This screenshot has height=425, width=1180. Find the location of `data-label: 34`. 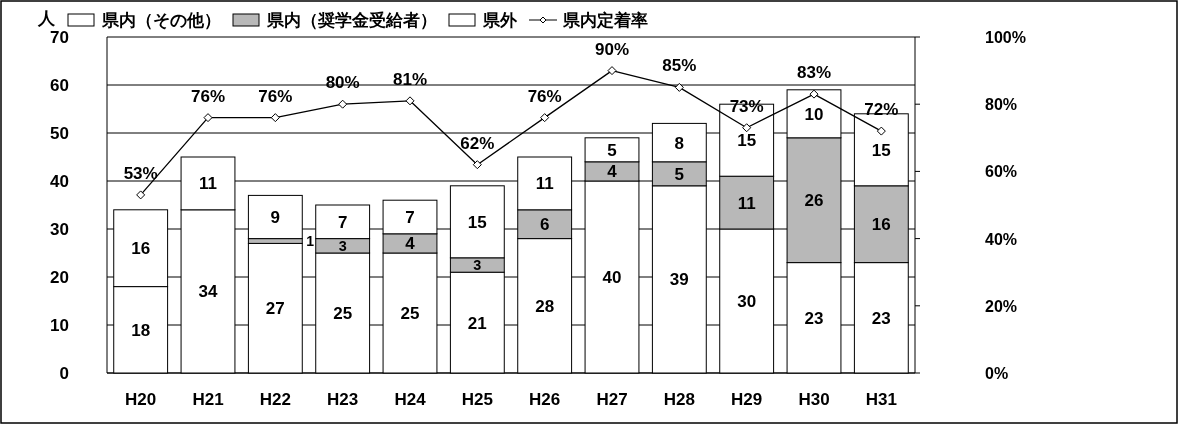

data-label: 34 is located at coordinates (208, 292).